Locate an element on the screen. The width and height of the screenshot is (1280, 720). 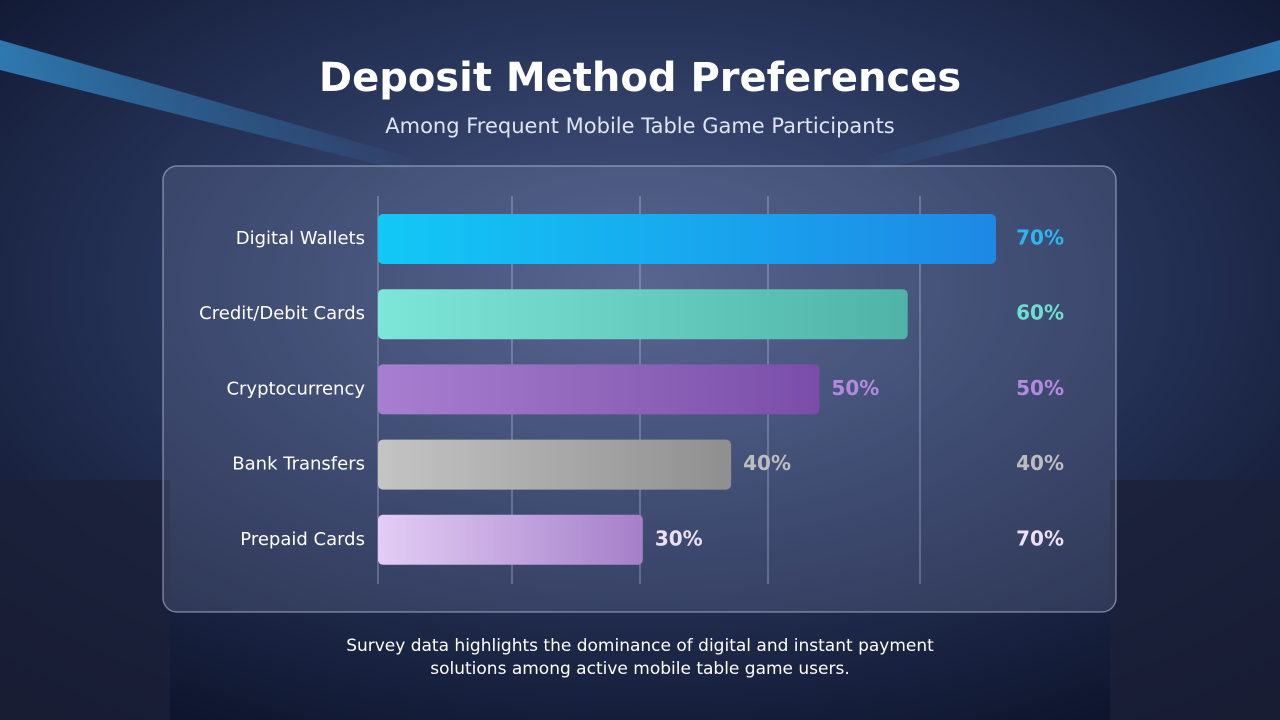
category-label: Prepaid Cards is located at coordinates (302, 539).